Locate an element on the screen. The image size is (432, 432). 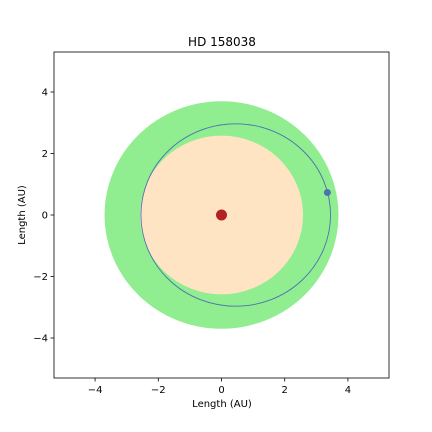
x-tick-label: 2 is located at coordinates (285, 390).